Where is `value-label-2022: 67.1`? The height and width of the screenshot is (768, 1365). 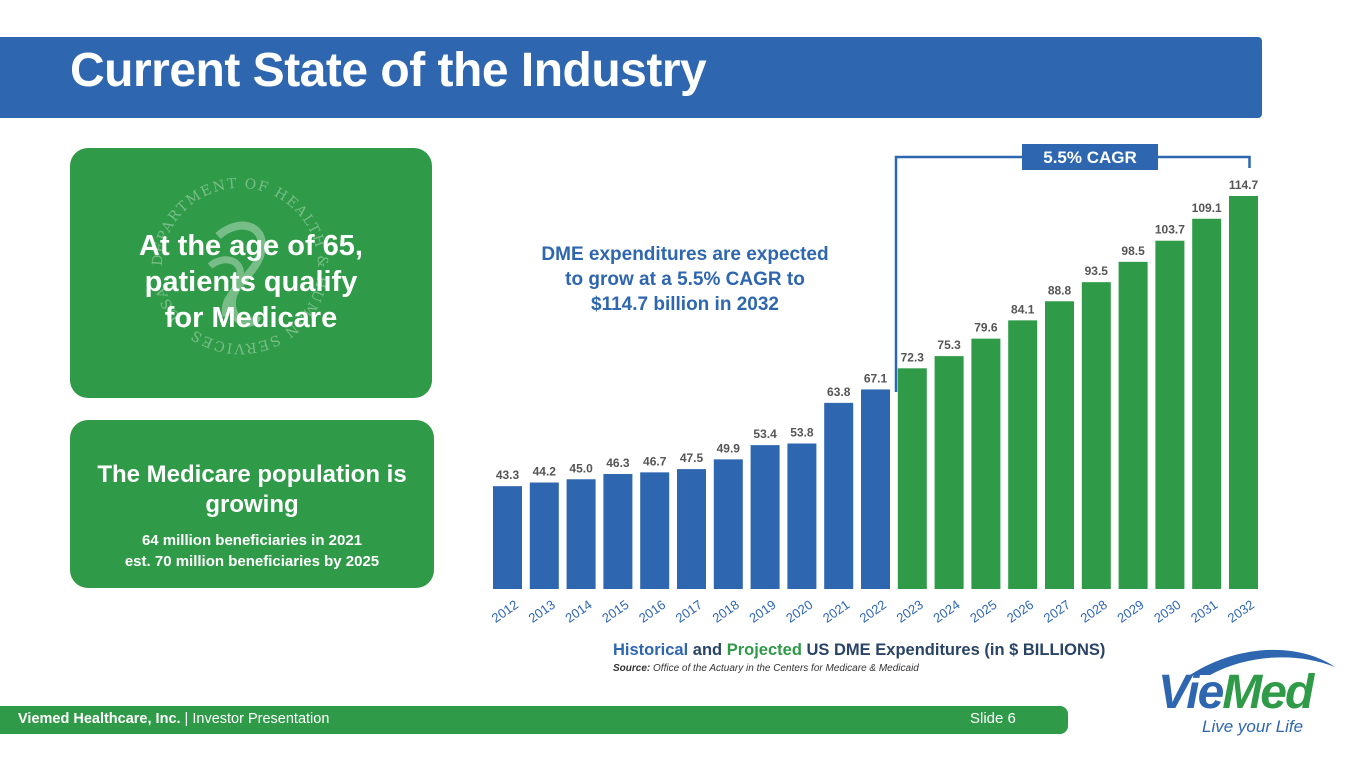 value-label-2022: 67.1 is located at coordinates (876, 378).